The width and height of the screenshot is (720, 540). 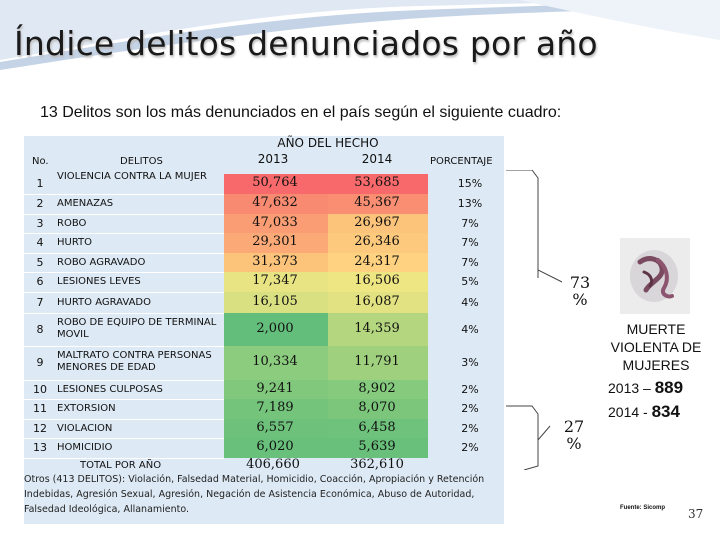 What do you see at coordinates (86, 408) in the screenshot?
I see `row-delito: EXTORSION` at bounding box center [86, 408].